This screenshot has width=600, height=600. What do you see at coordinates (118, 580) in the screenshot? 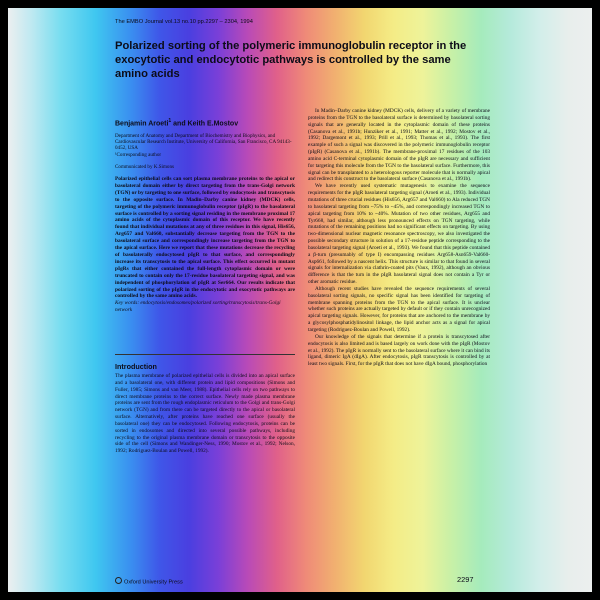
I see `publisher-logo-icon` at bounding box center [118, 580].